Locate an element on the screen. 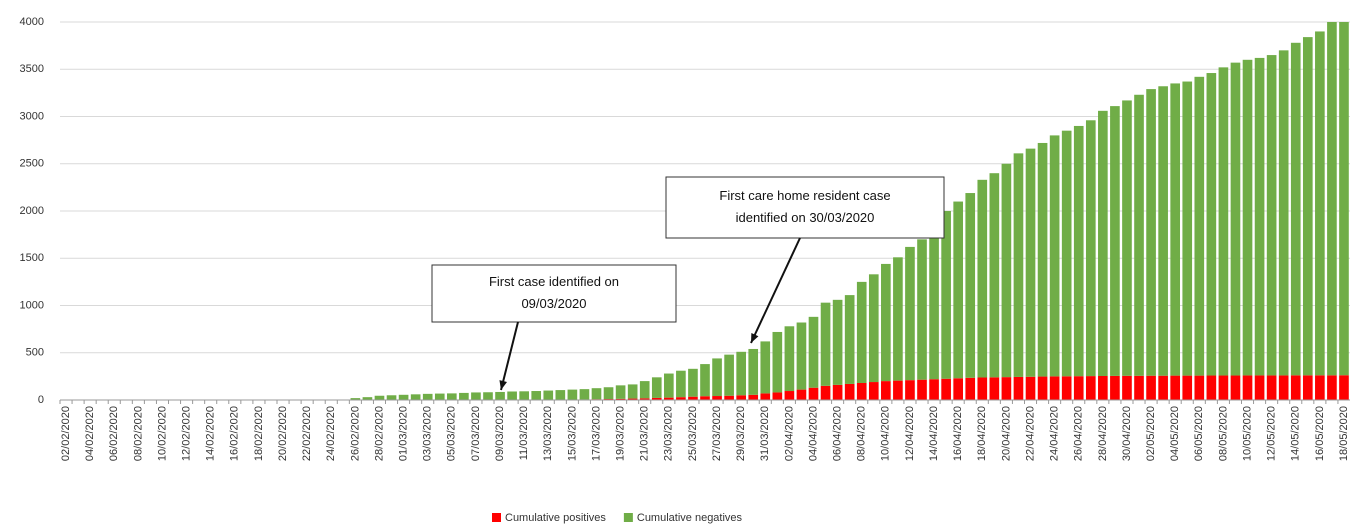 The image size is (1352, 527). x-tick-label: 10/02/2020 is located at coordinates (162, 433).